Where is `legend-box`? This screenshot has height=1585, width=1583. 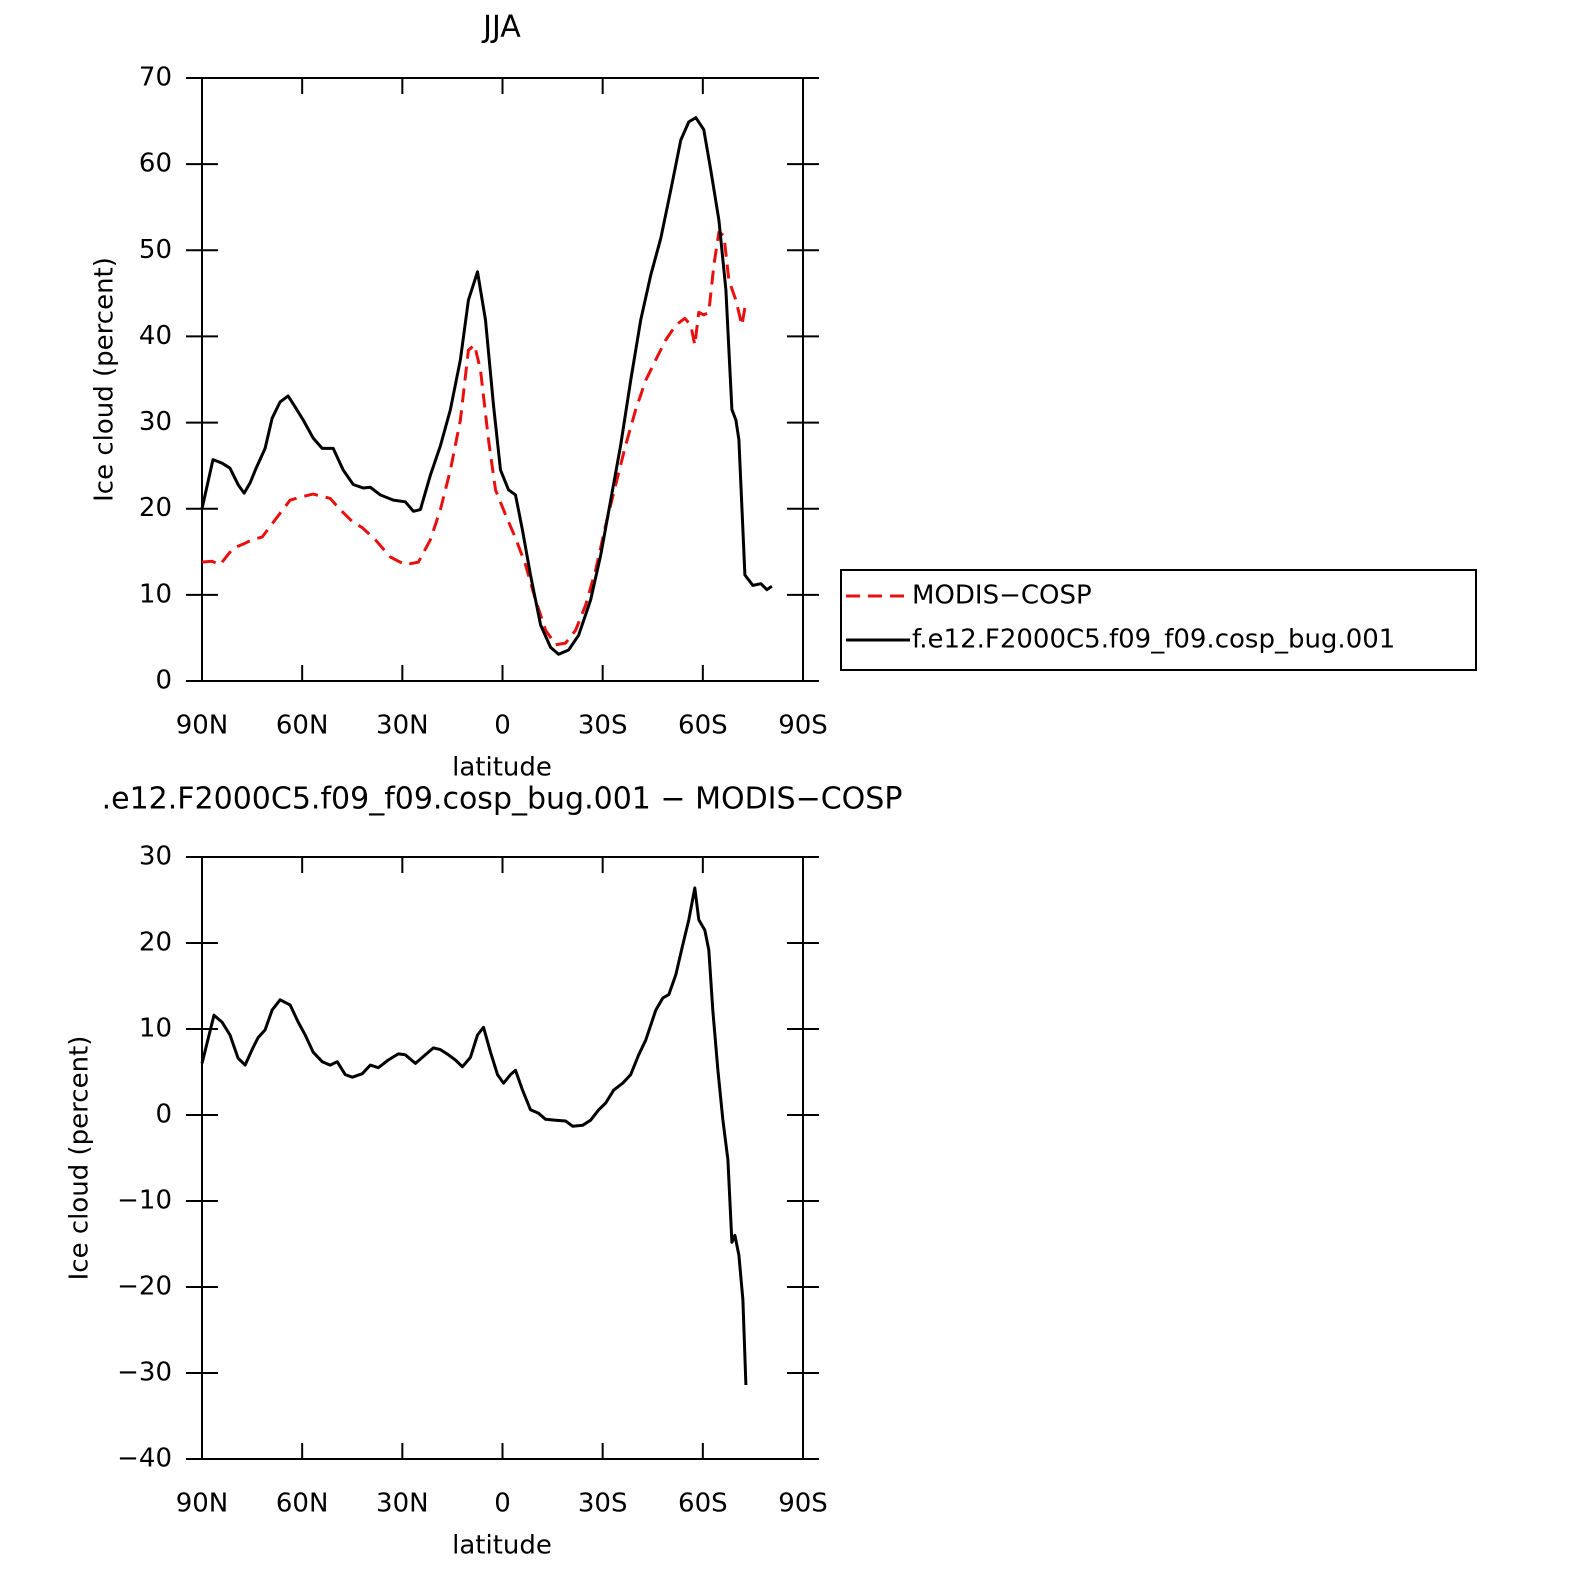 legend-box is located at coordinates (1158, 620).